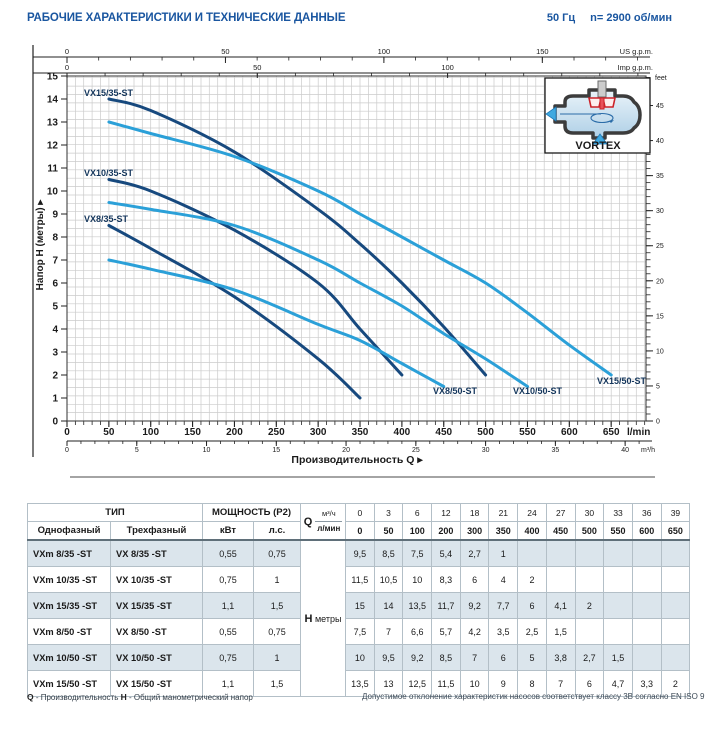  I want to click on legend-q-symbol: Q, so click(30, 697).